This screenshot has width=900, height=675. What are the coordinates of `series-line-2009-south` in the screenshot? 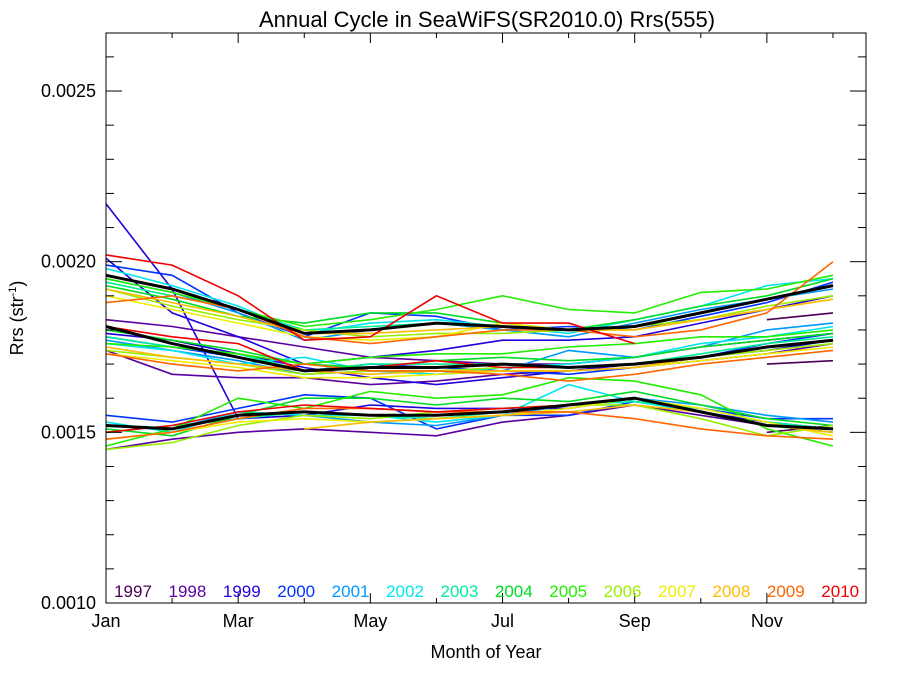 It's located at (469, 423).